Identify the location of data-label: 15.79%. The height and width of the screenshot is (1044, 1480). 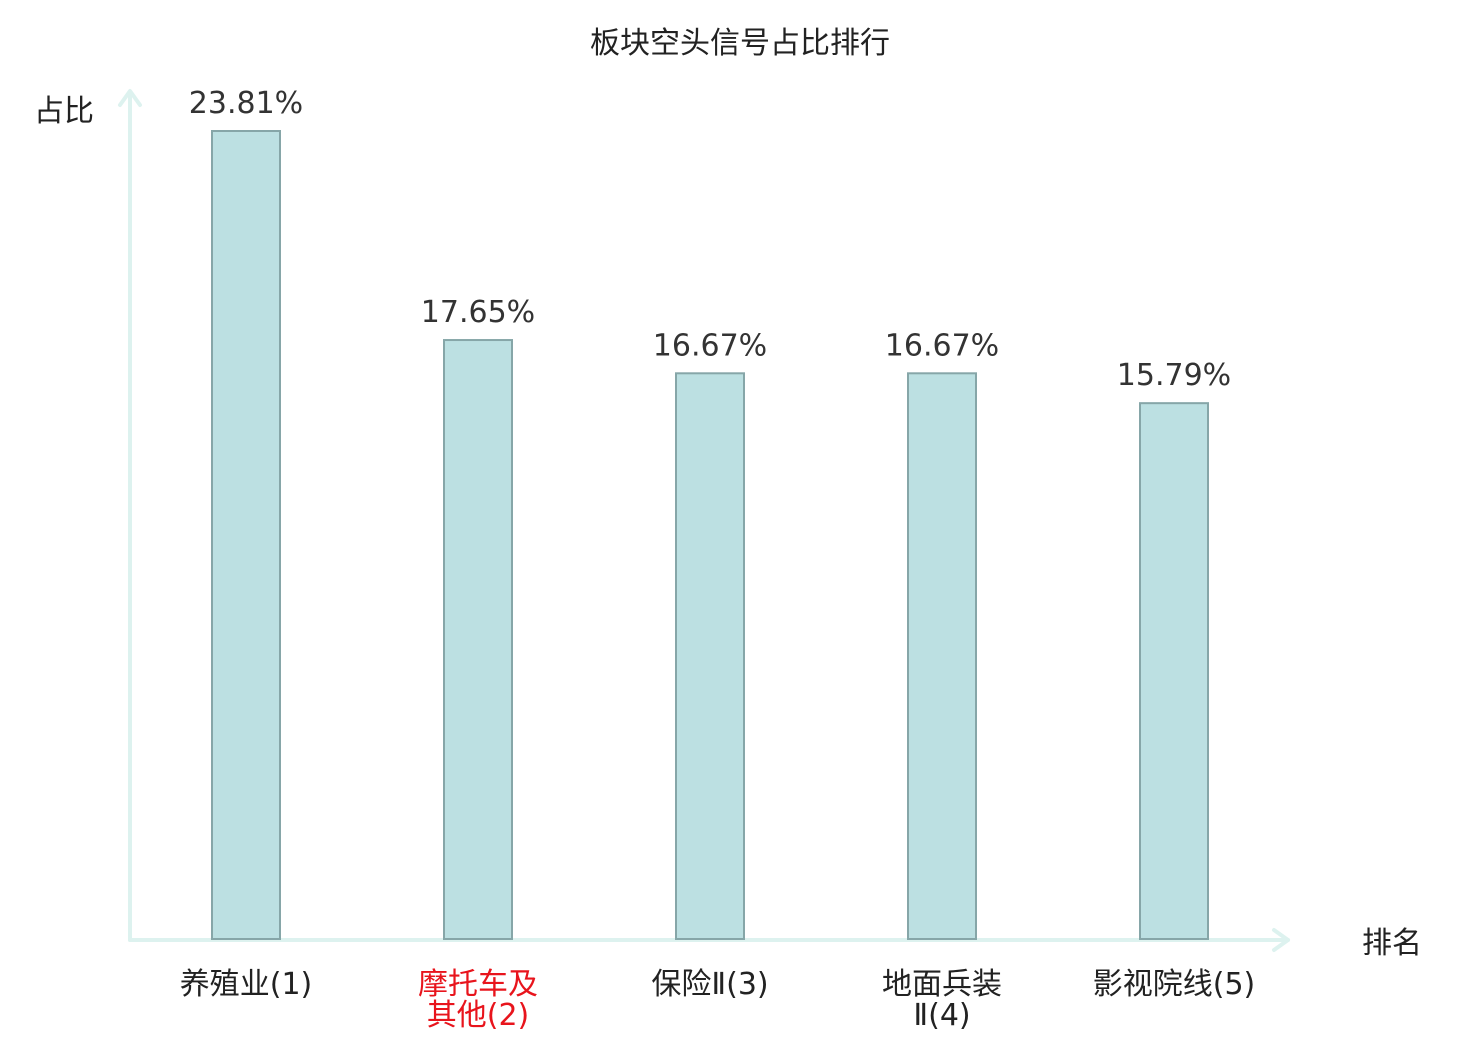
(1174, 375).